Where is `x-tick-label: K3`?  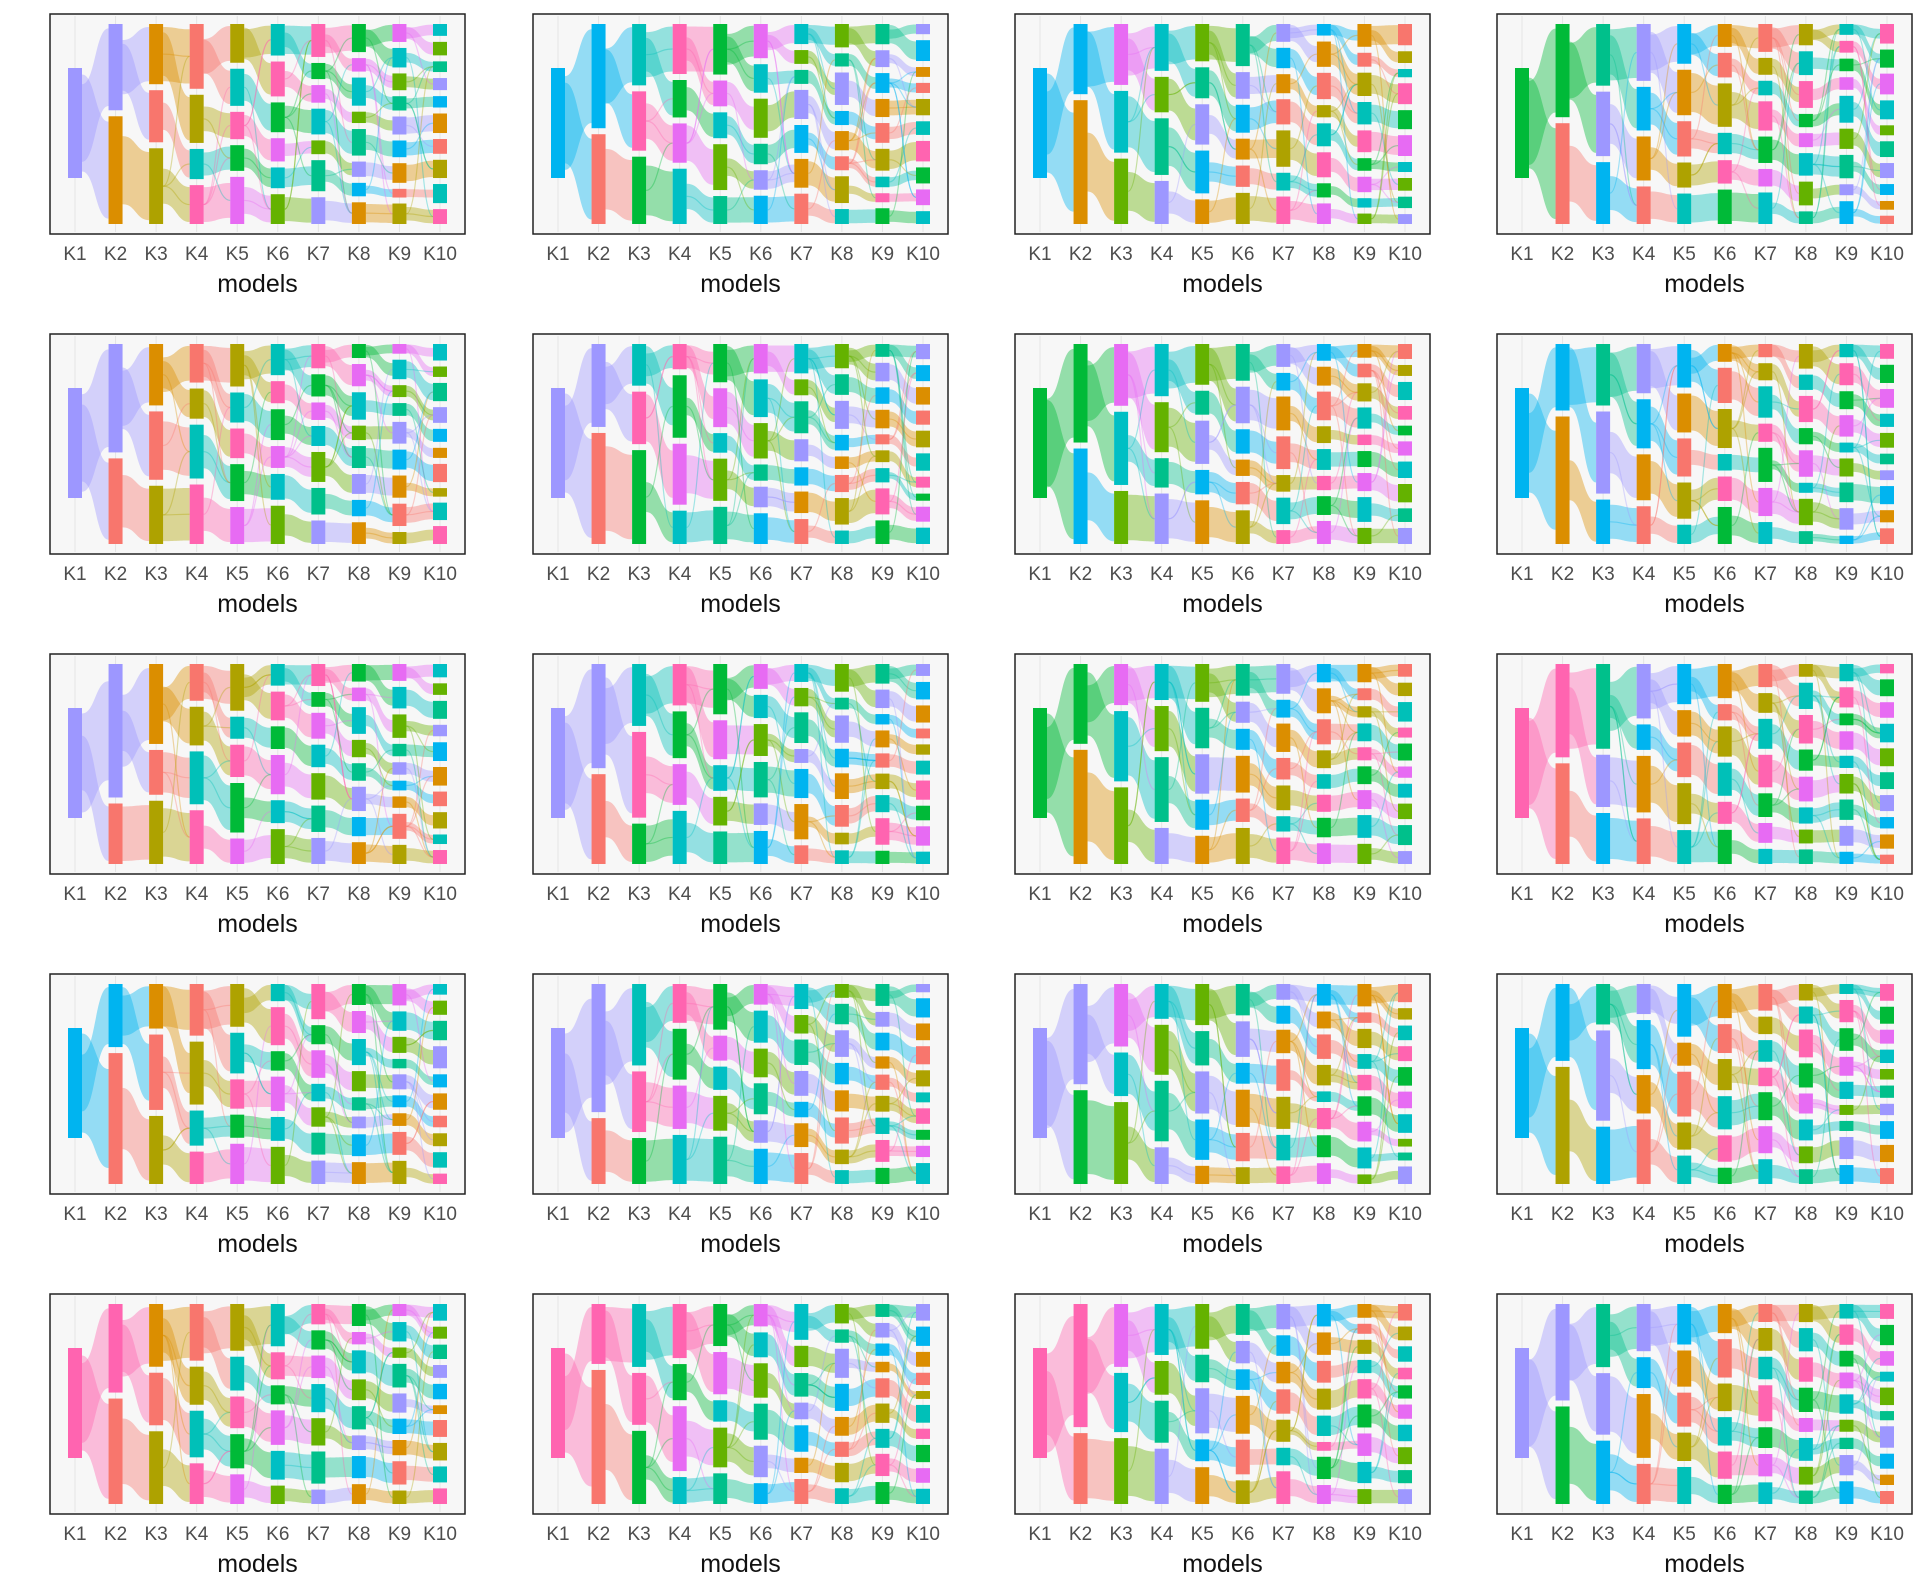 x-tick-label: K3 is located at coordinates (638, 1214).